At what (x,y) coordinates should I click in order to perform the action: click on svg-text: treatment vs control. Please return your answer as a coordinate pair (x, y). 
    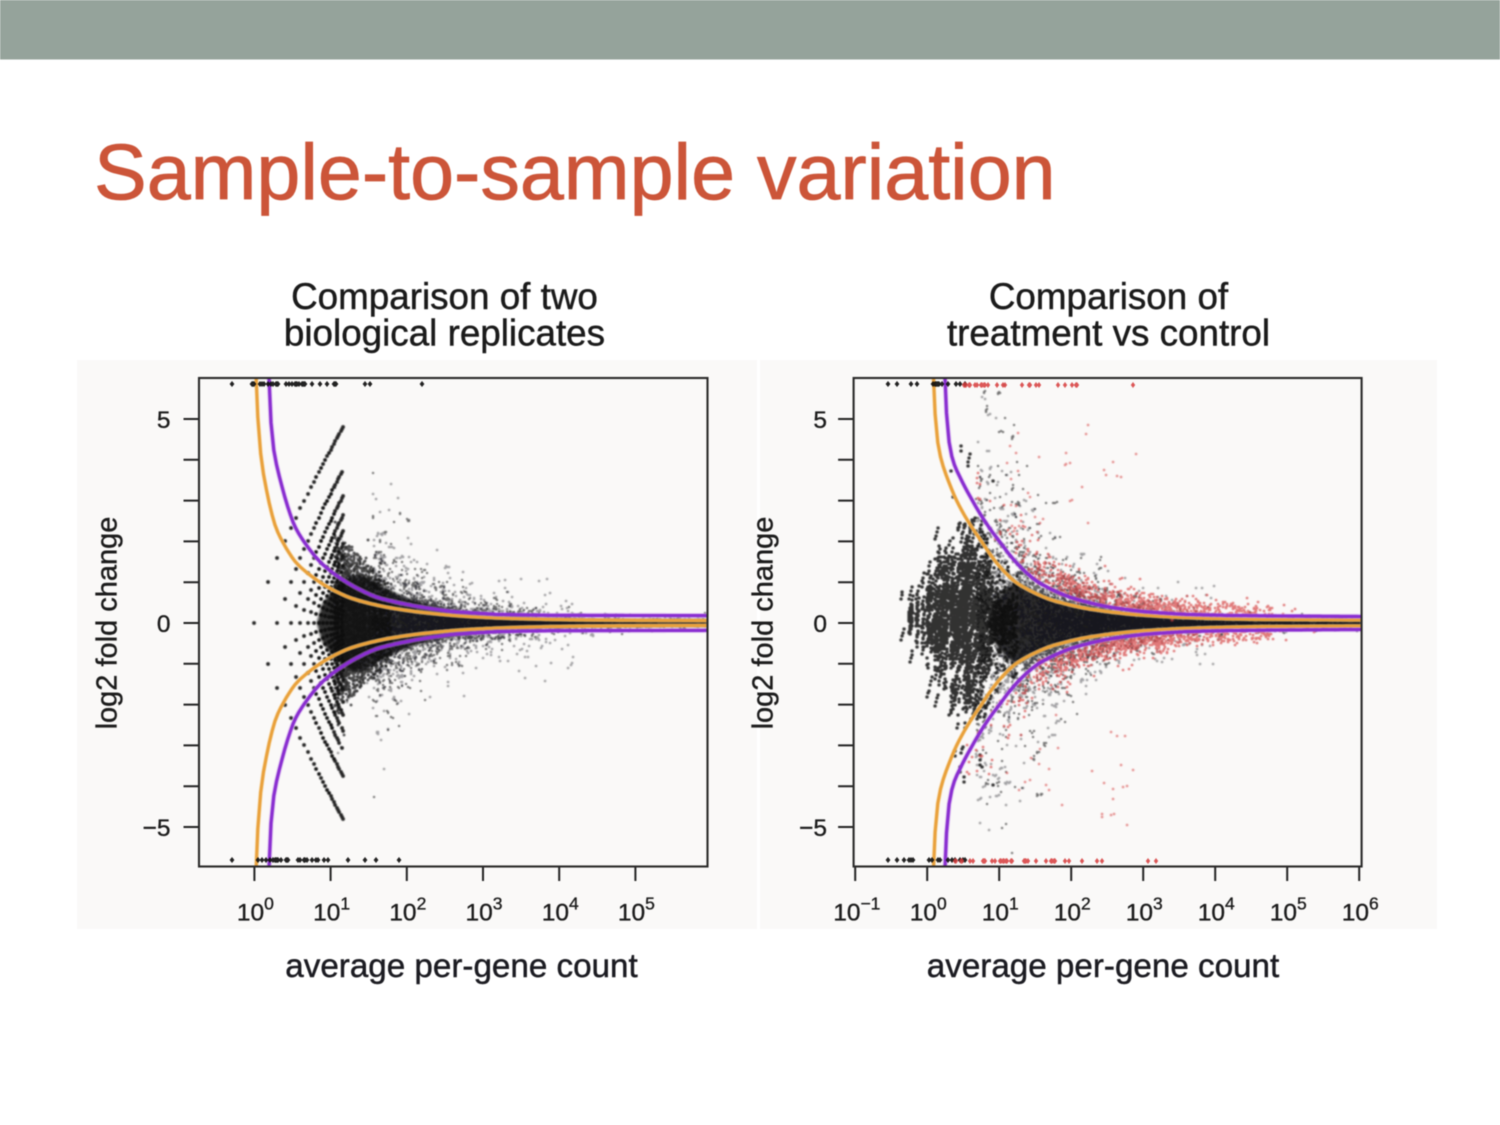
    Looking at the image, I should click on (1108, 333).